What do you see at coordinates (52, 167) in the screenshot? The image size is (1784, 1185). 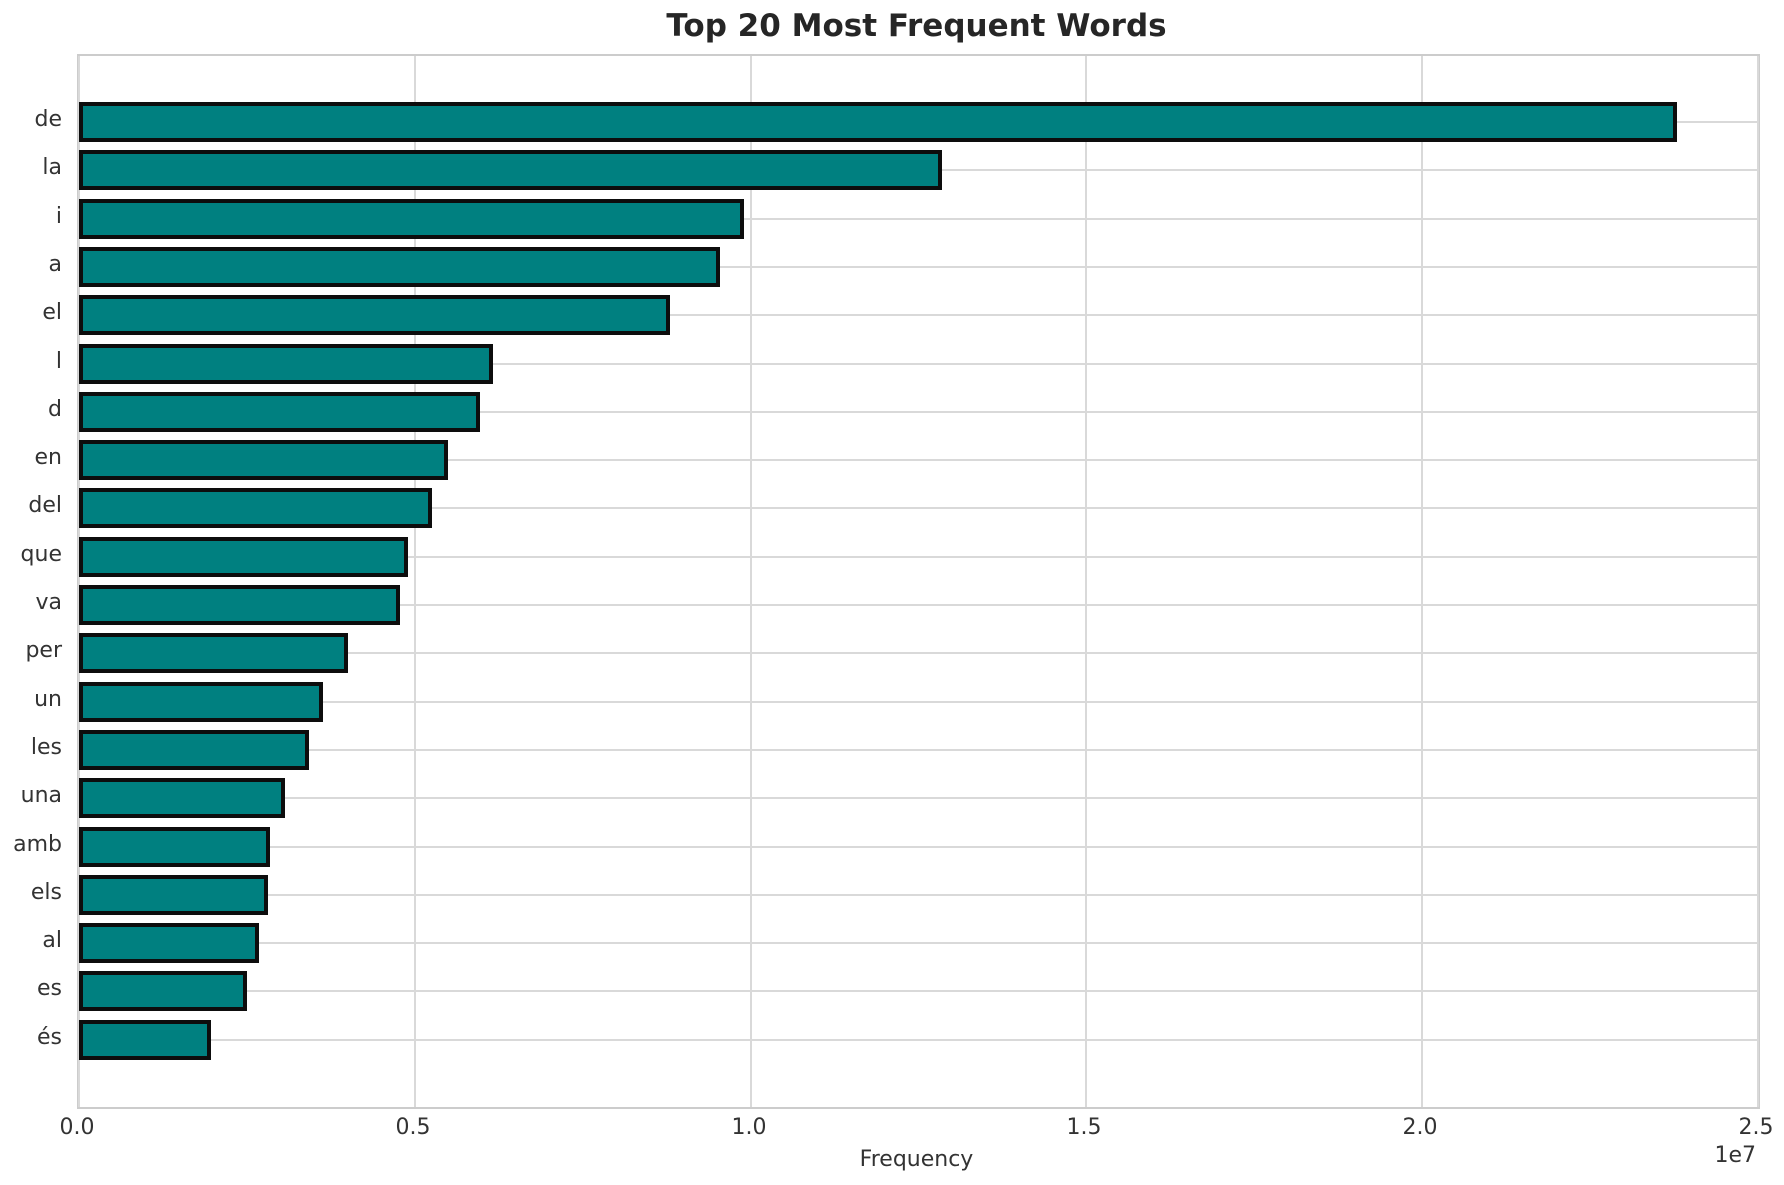 I see `y-axis-label: la` at bounding box center [52, 167].